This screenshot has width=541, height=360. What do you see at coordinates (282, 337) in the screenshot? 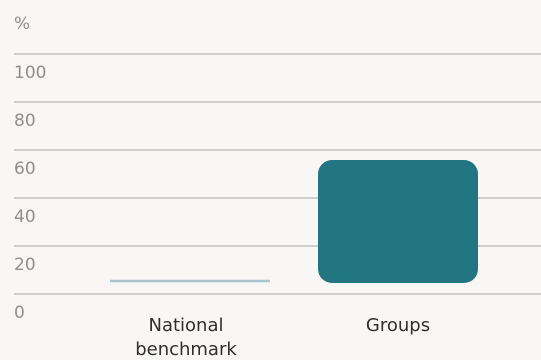
I see `category-labels: National benchmark Groups` at bounding box center [282, 337].